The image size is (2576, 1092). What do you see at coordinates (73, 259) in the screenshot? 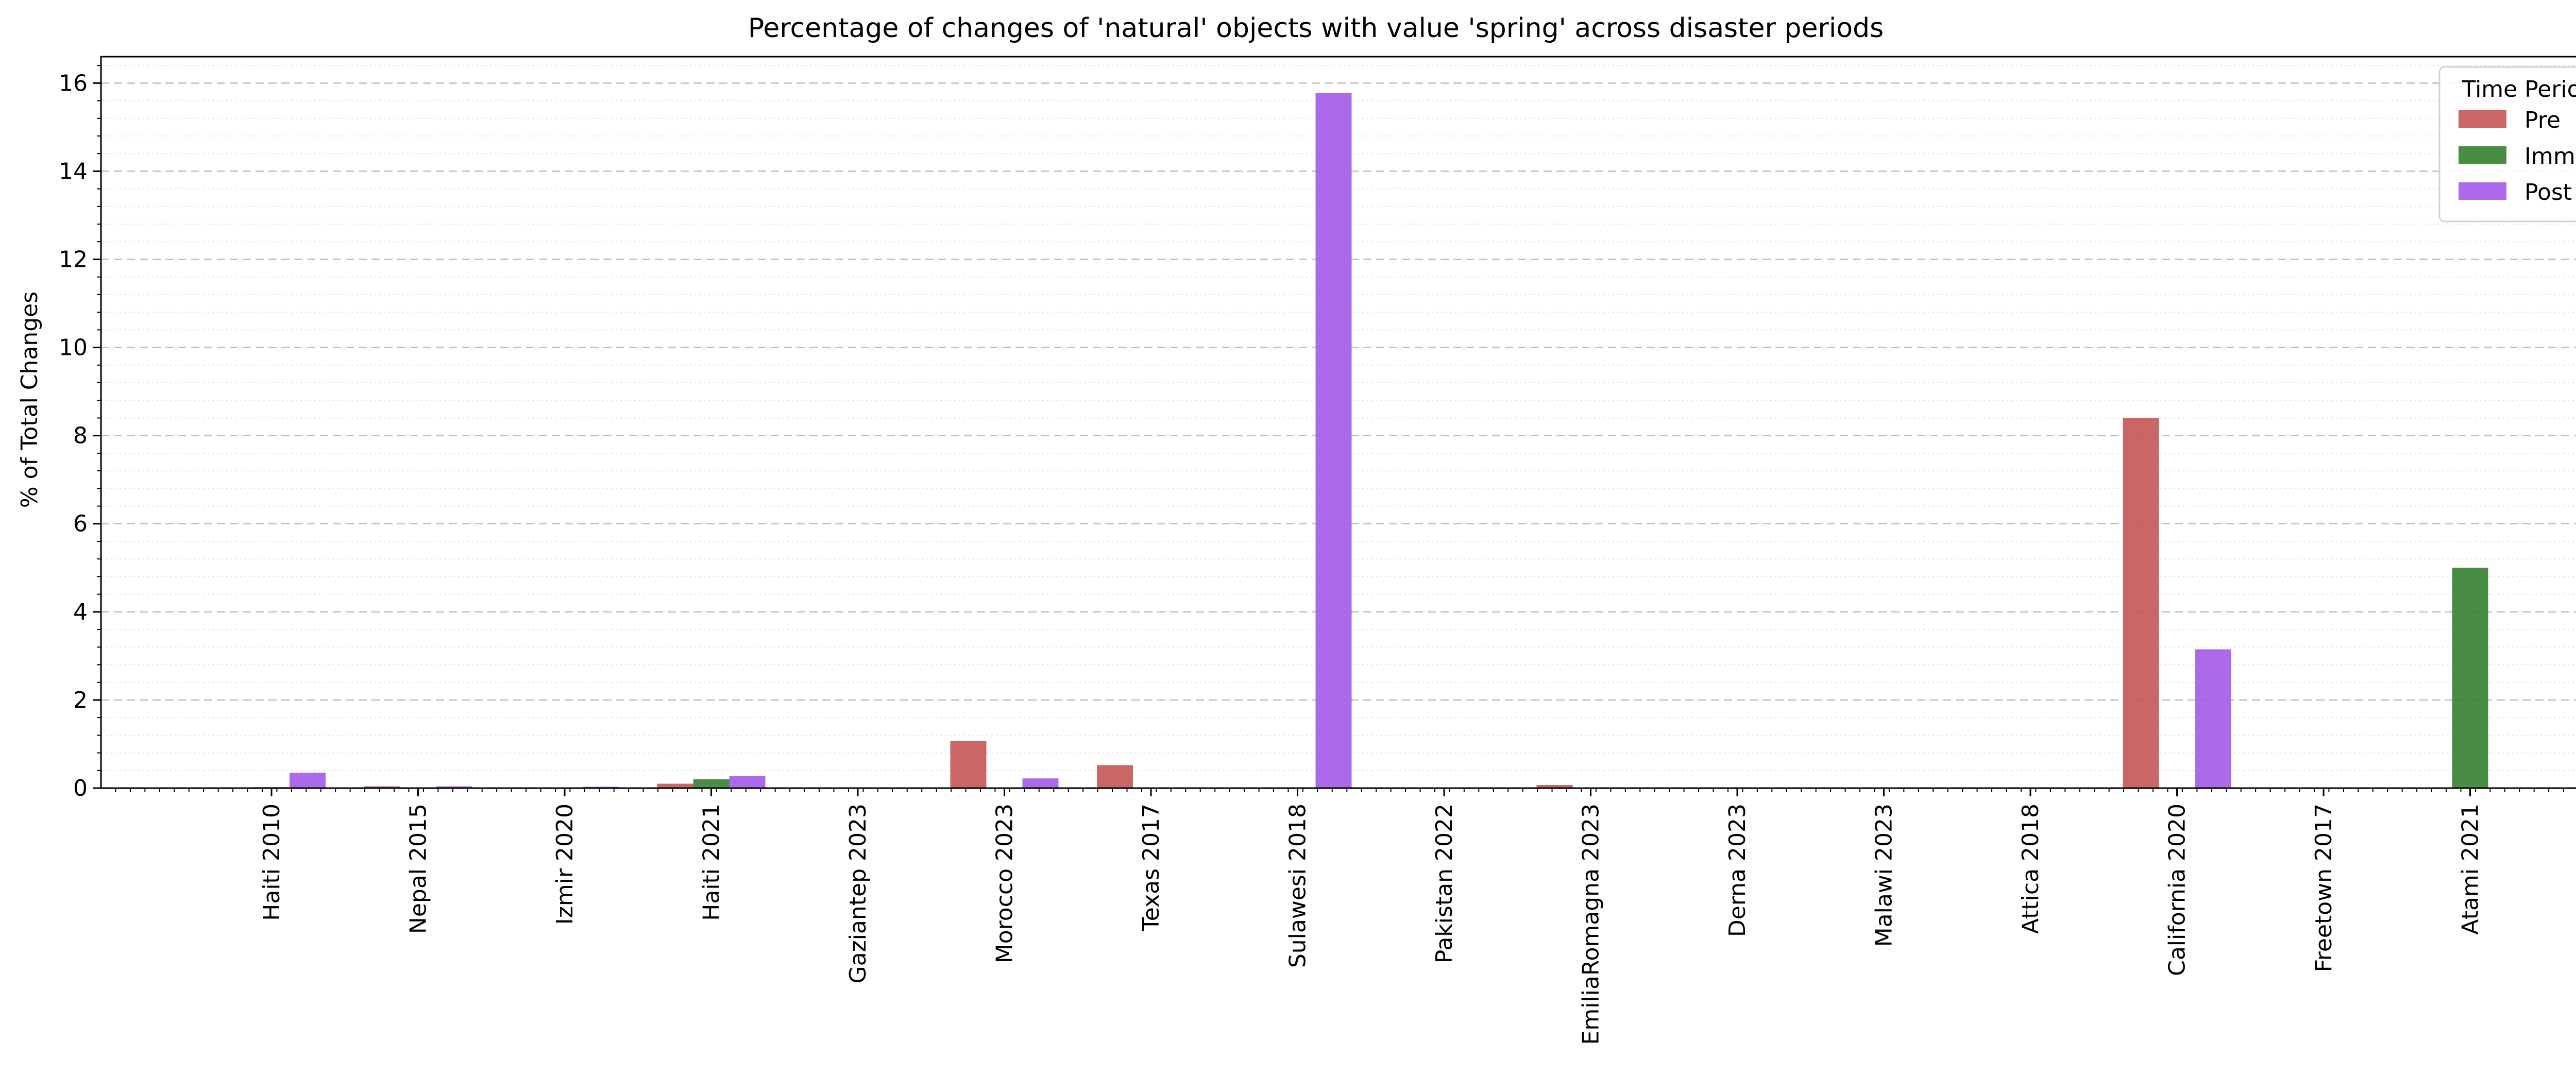
I see `y-tick-label: 12` at bounding box center [73, 259].